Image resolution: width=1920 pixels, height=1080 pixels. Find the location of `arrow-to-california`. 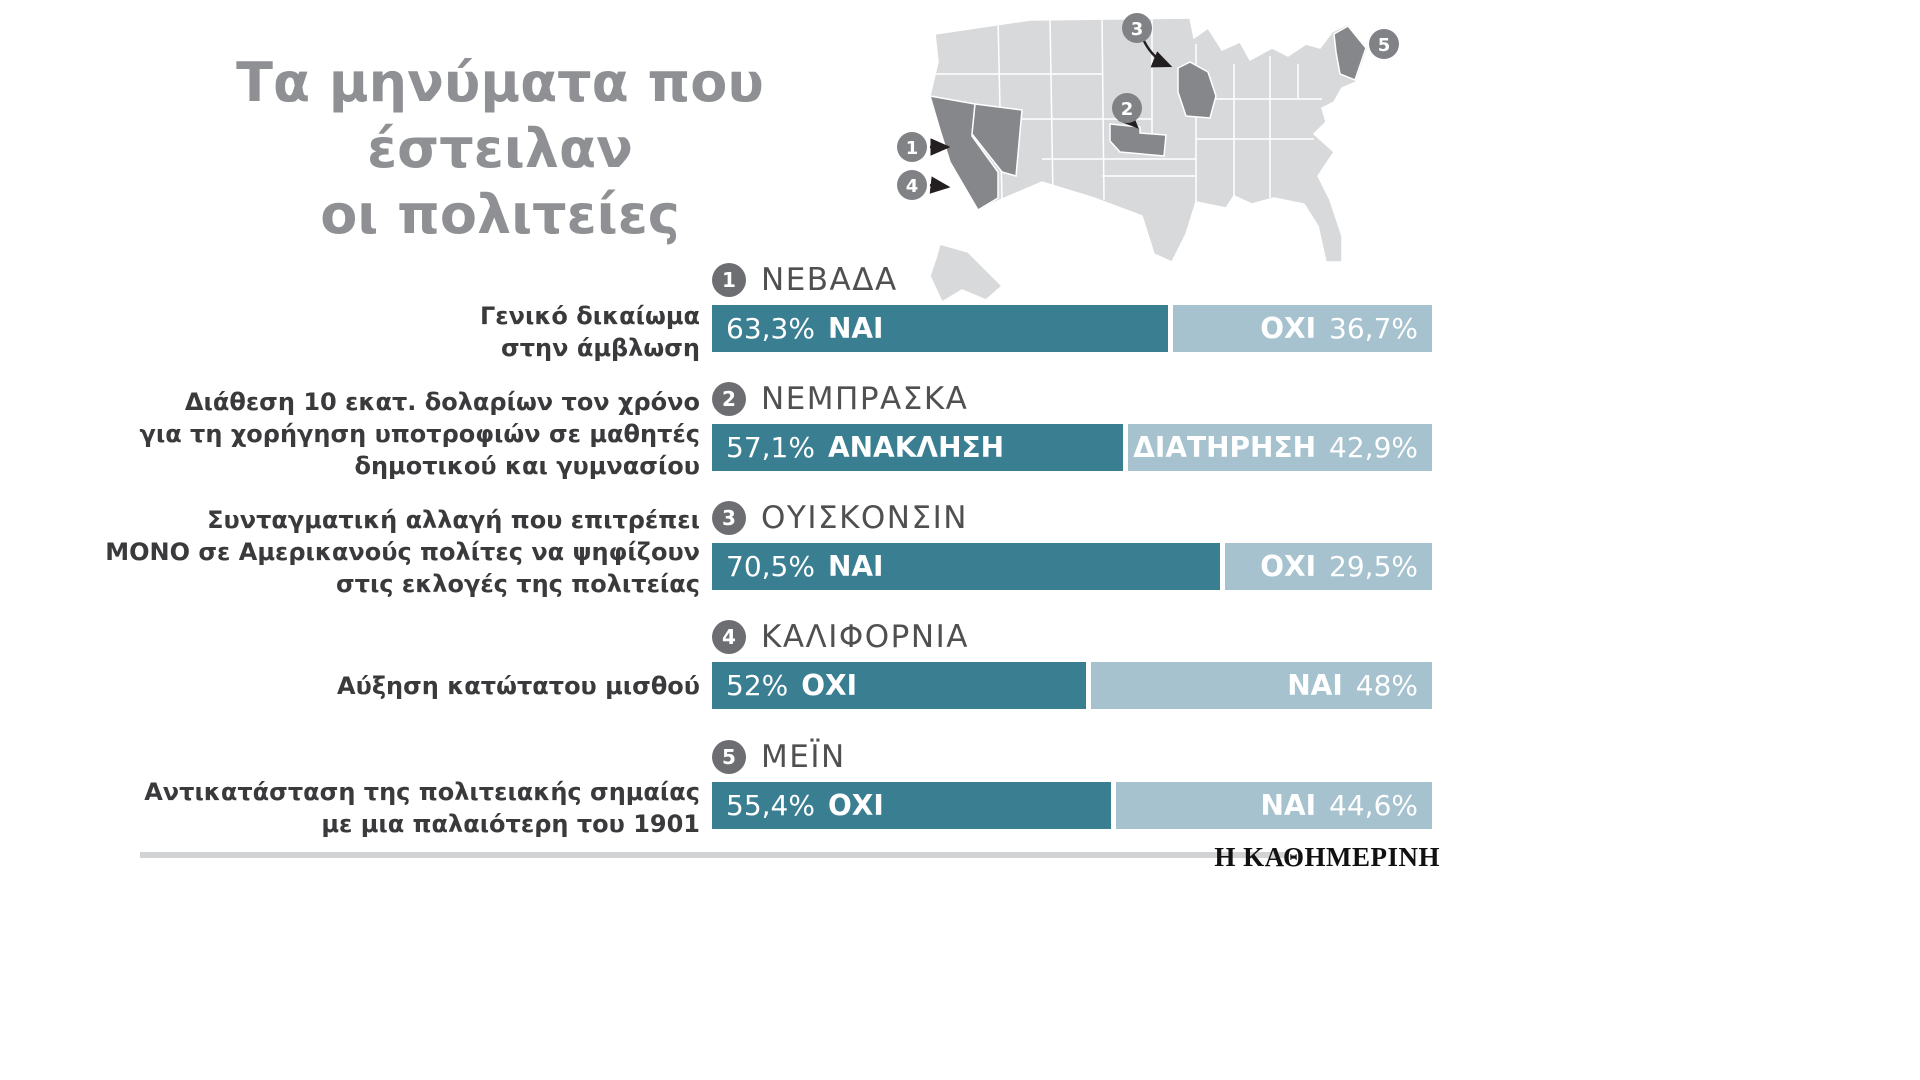

arrow-to-california is located at coordinates (940, 185).